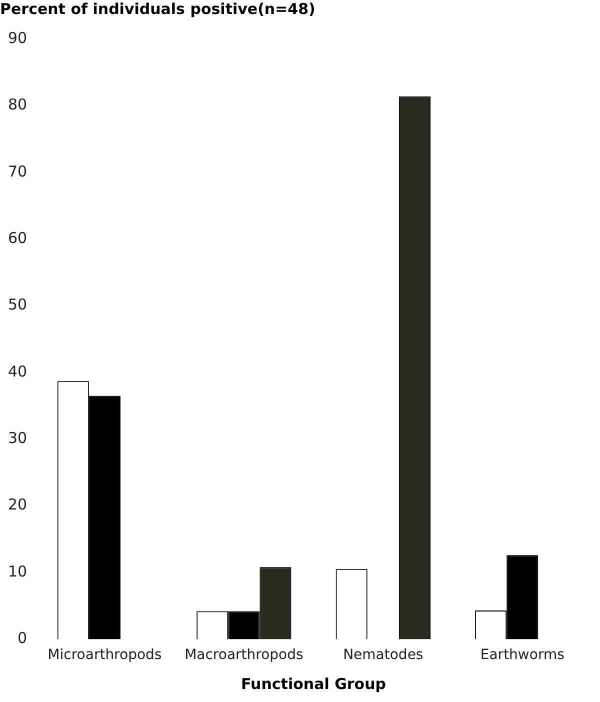  Describe the element at coordinates (23, 638) in the screenshot. I see `y-tick-label: 0` at that location.